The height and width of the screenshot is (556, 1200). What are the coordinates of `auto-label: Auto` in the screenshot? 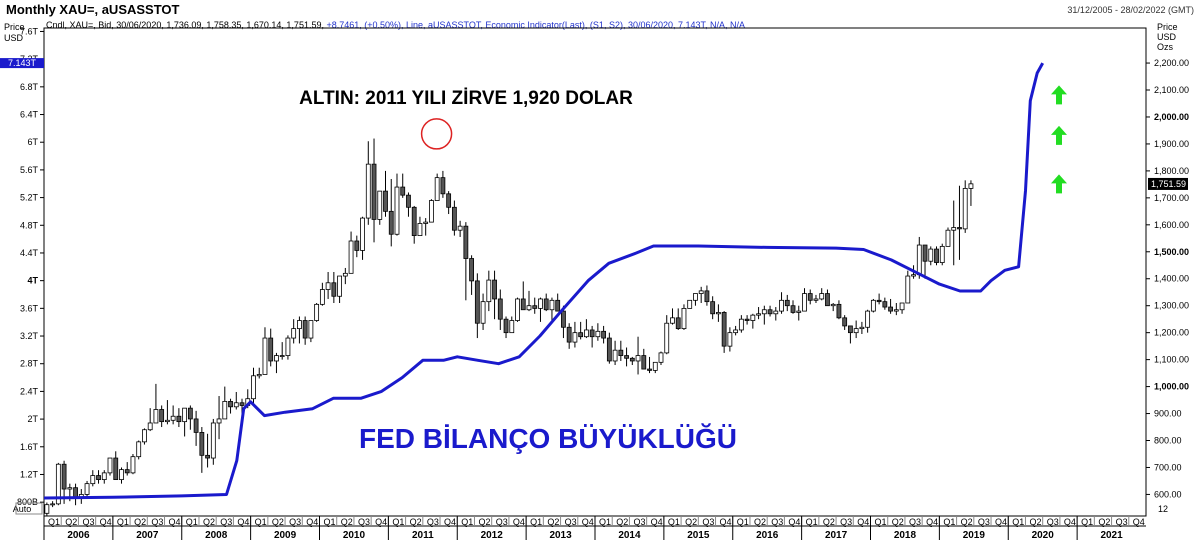 It's located at (22, 509).